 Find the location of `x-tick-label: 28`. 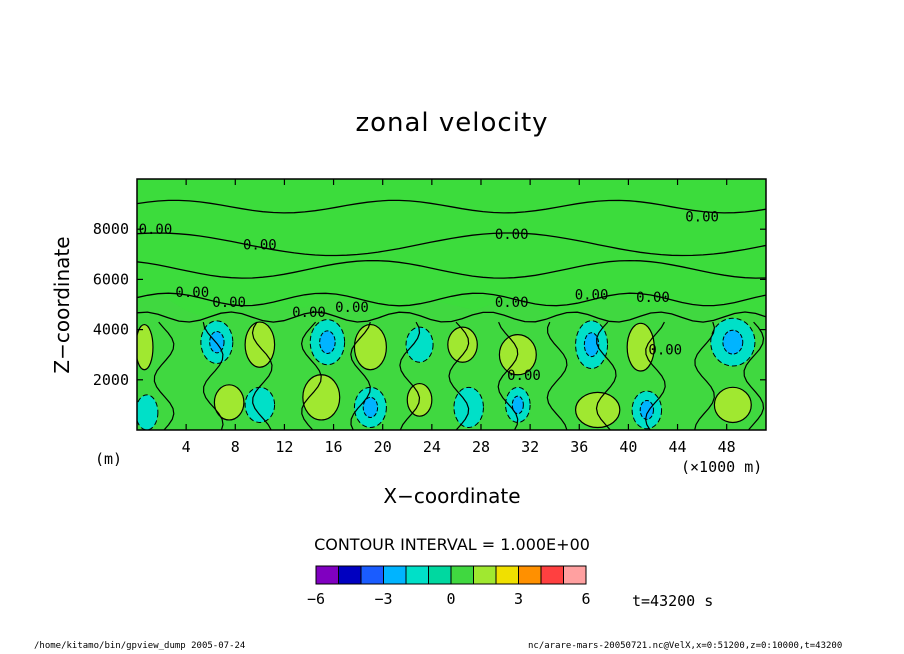

x-tick-label: 28 is located at coordinates (481, 447).